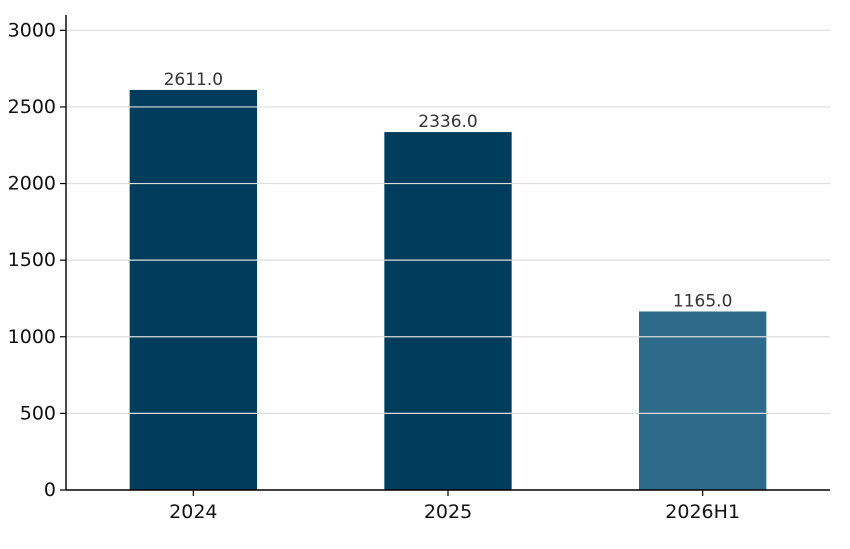  What do you see at coordinates (32, 184) in the screenshot?
I see `y-tick-label: 2000` at bounding box center [32, 184].